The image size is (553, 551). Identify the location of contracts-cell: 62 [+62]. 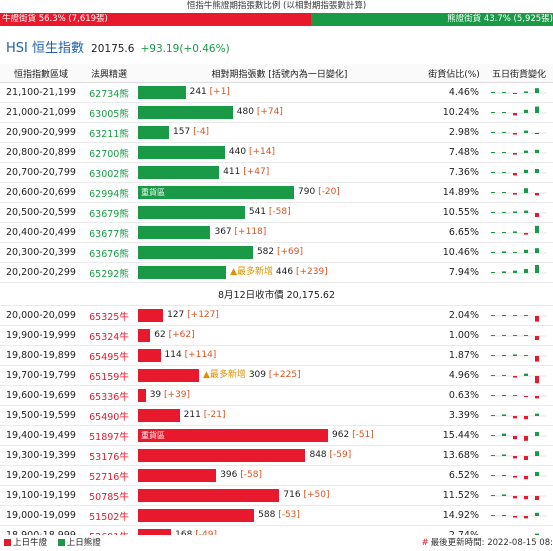
(279, 335).